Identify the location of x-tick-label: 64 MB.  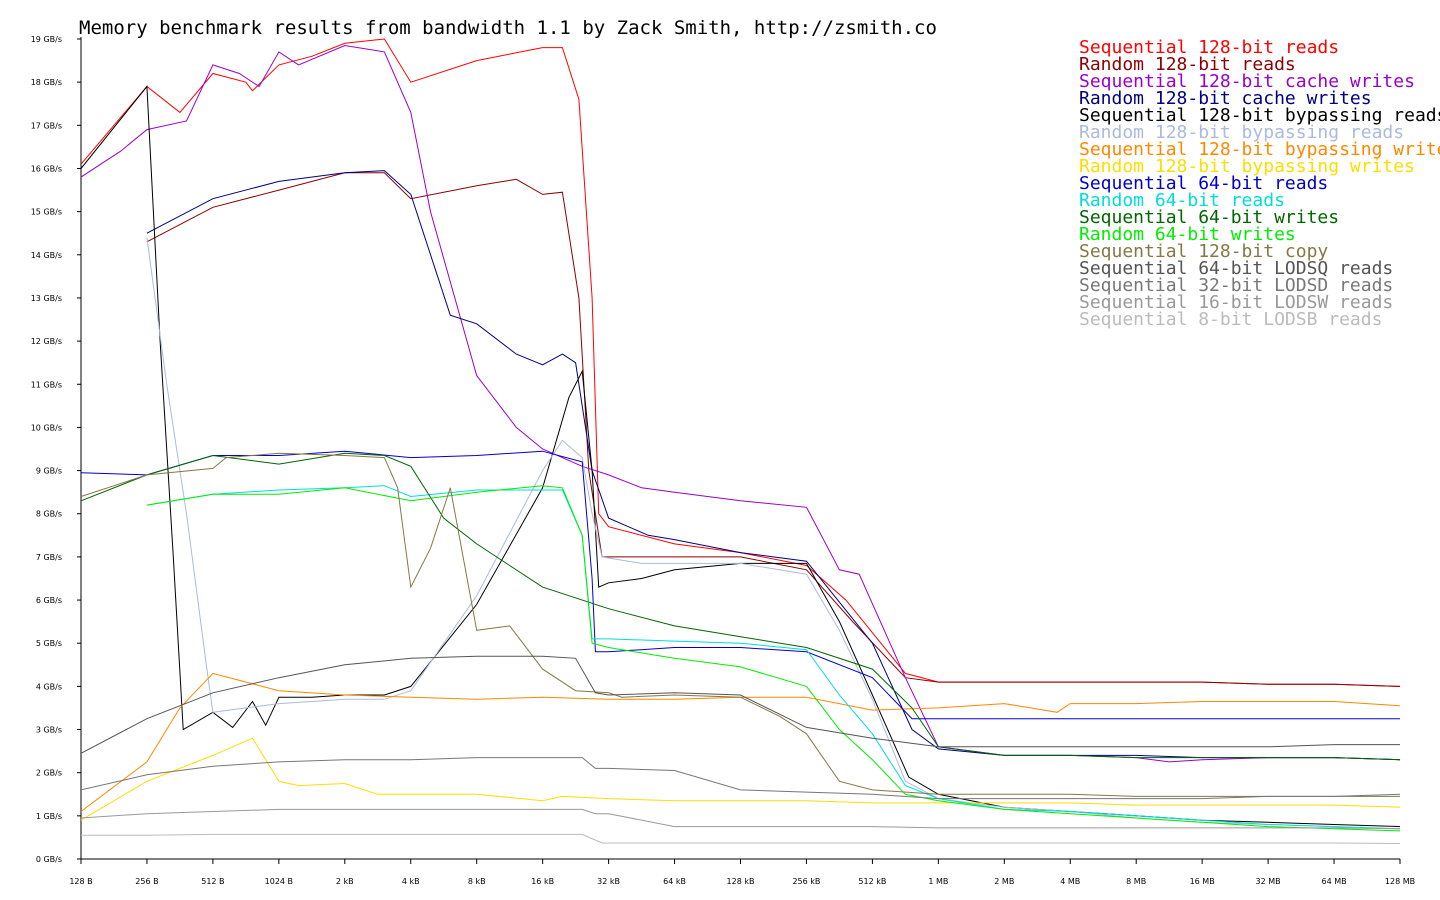
(1333, 881).